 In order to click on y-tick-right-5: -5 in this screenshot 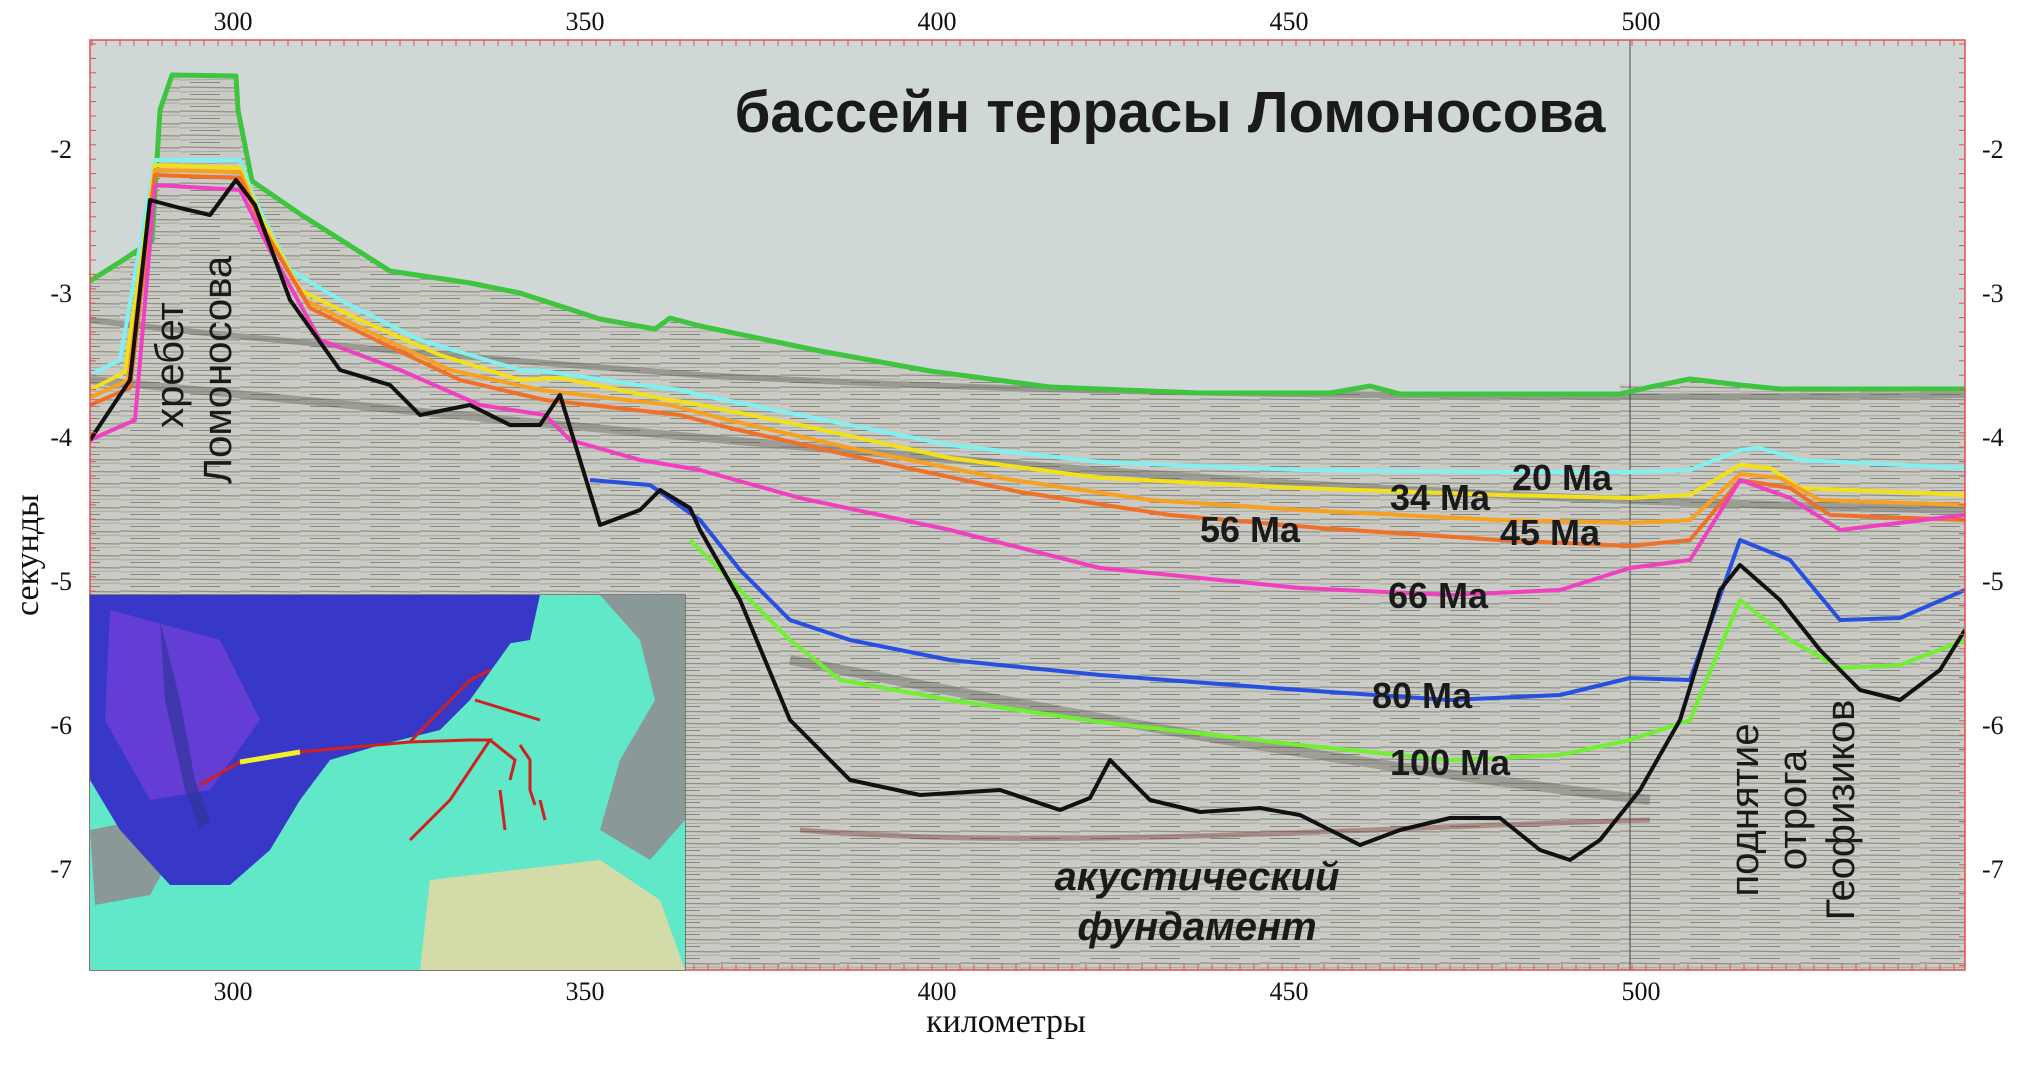, I will do `click(1993, 581)`.